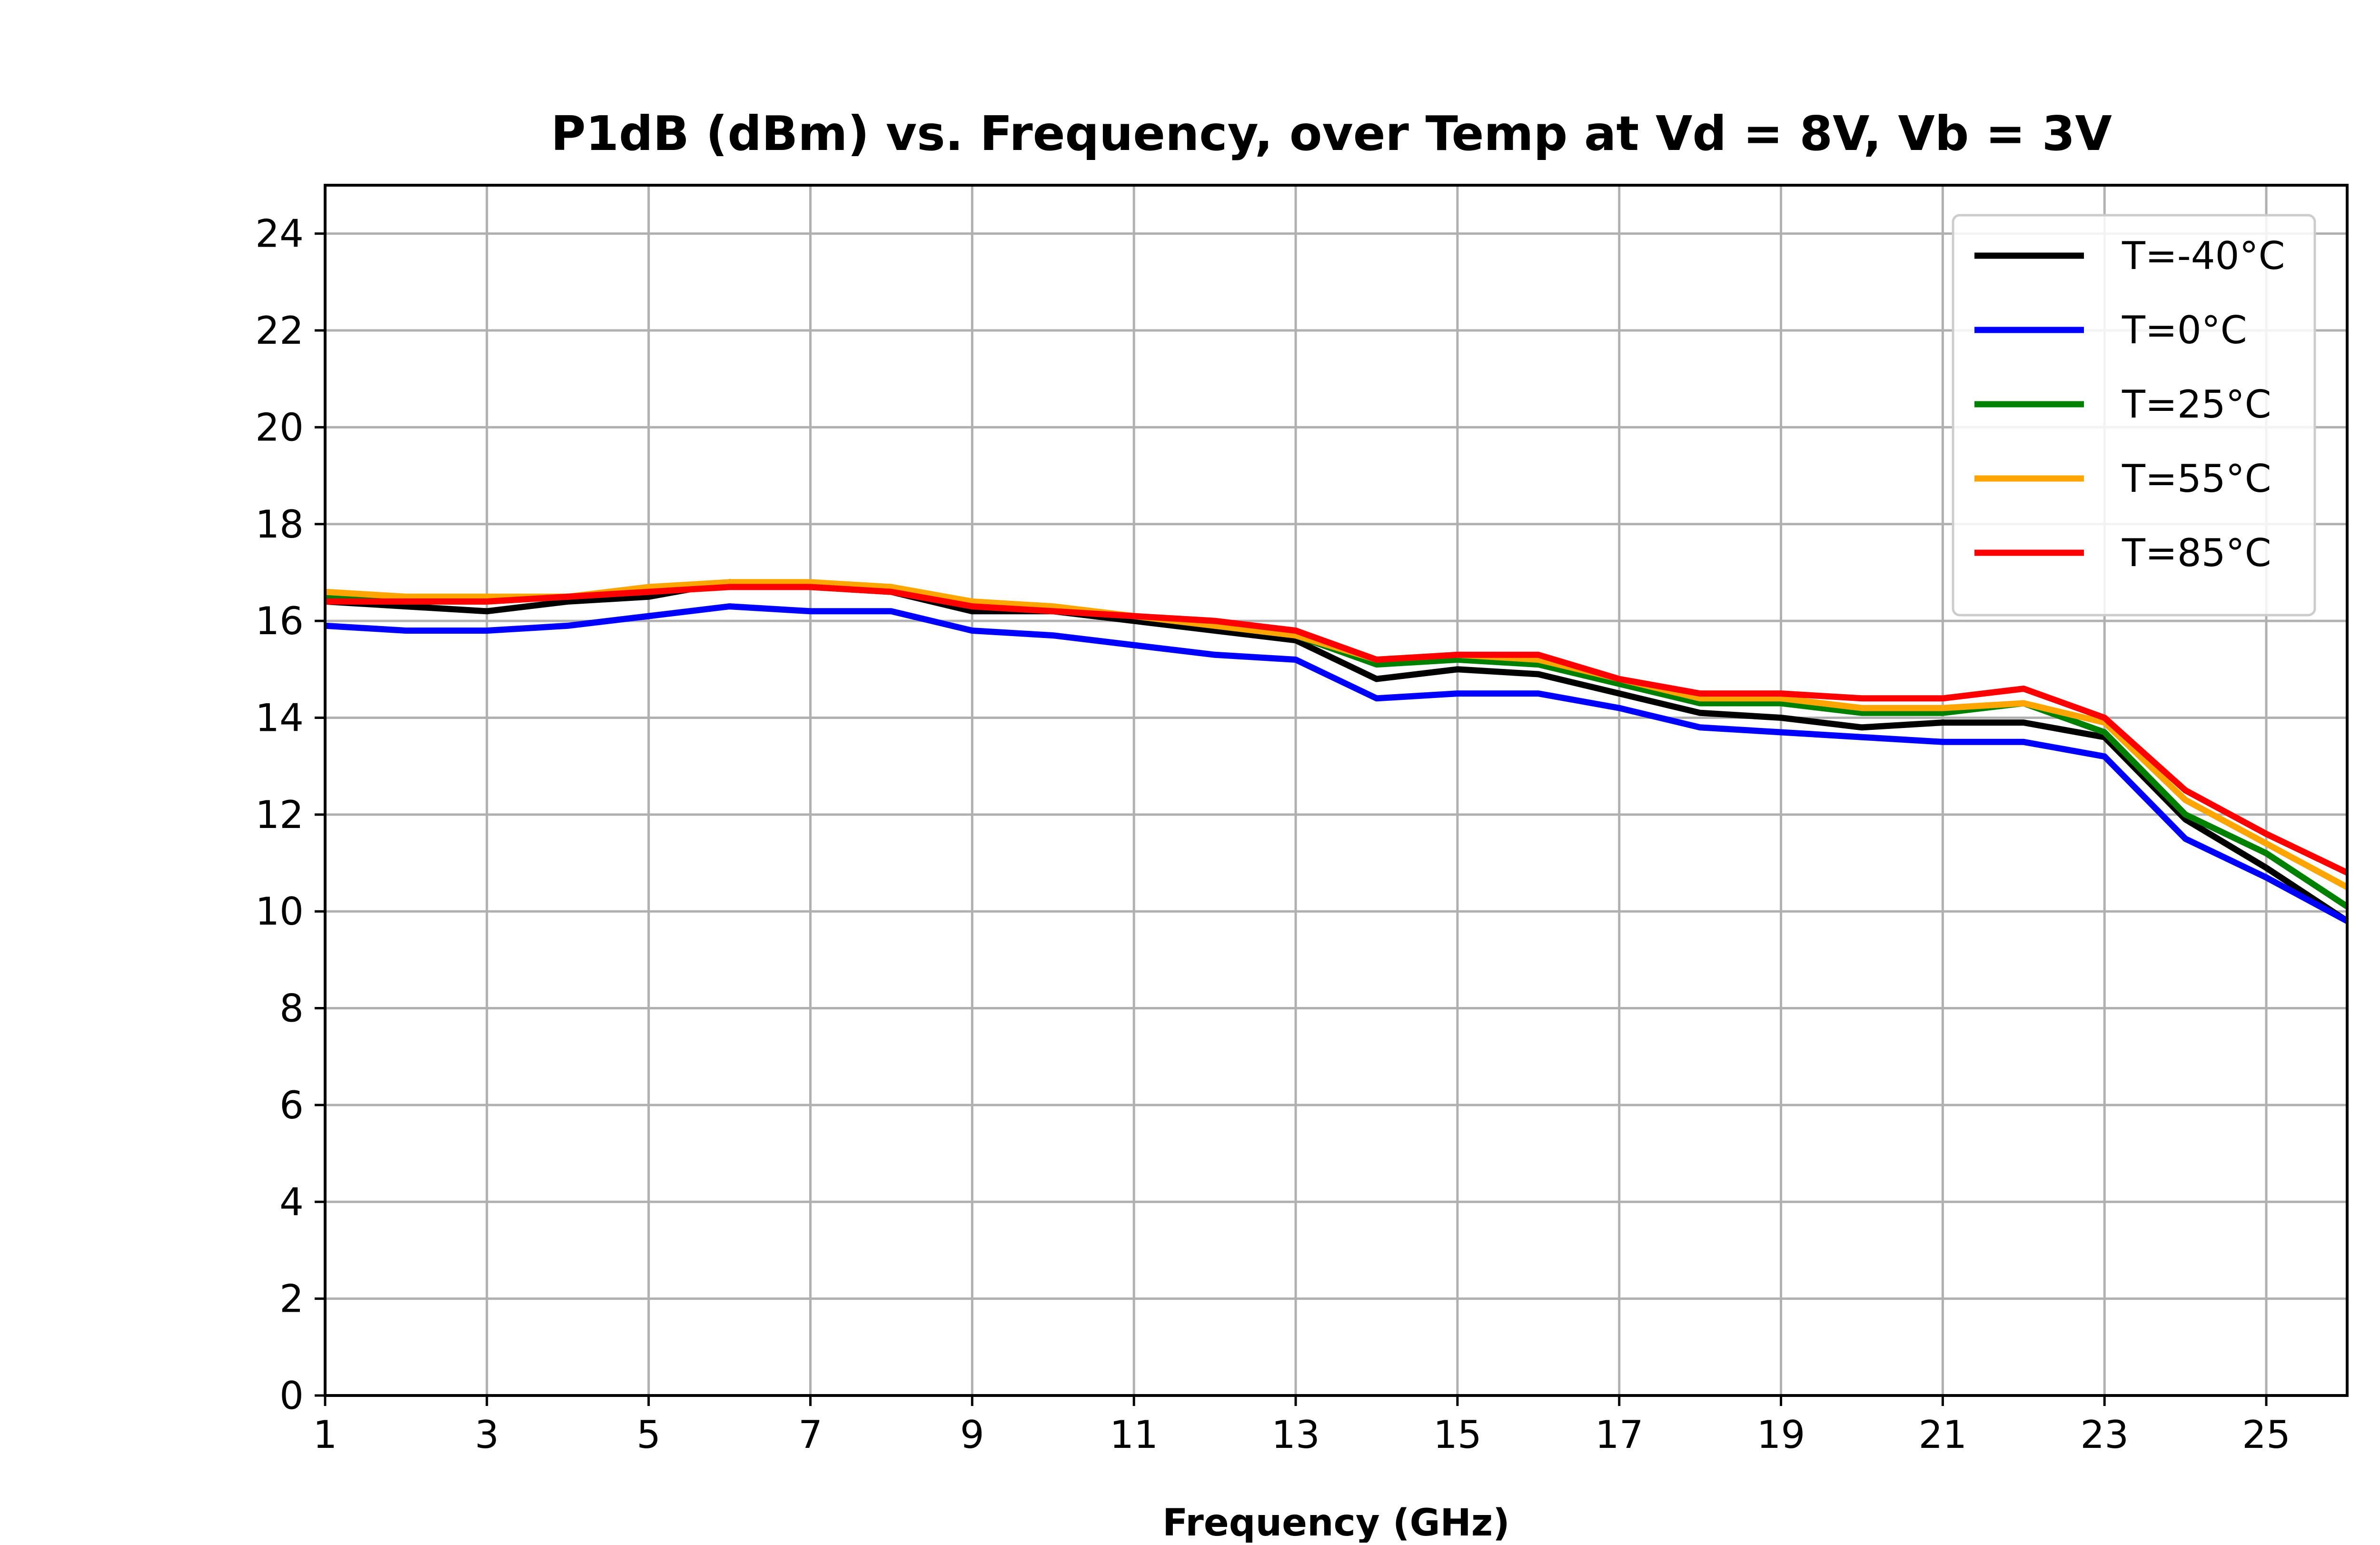  What do you see at coordinates (648, 1435) in the screenshot?
I see `x-tick-label: 5` at bounding box center [648, 1435].